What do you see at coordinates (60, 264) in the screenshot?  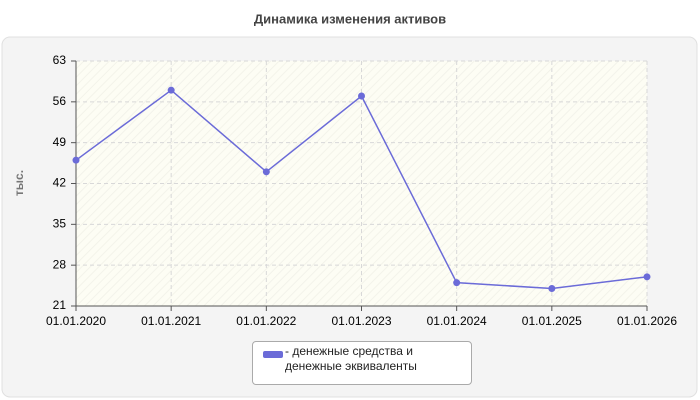 I see `y-tick-label: 28` at bounding box center [60, 264].